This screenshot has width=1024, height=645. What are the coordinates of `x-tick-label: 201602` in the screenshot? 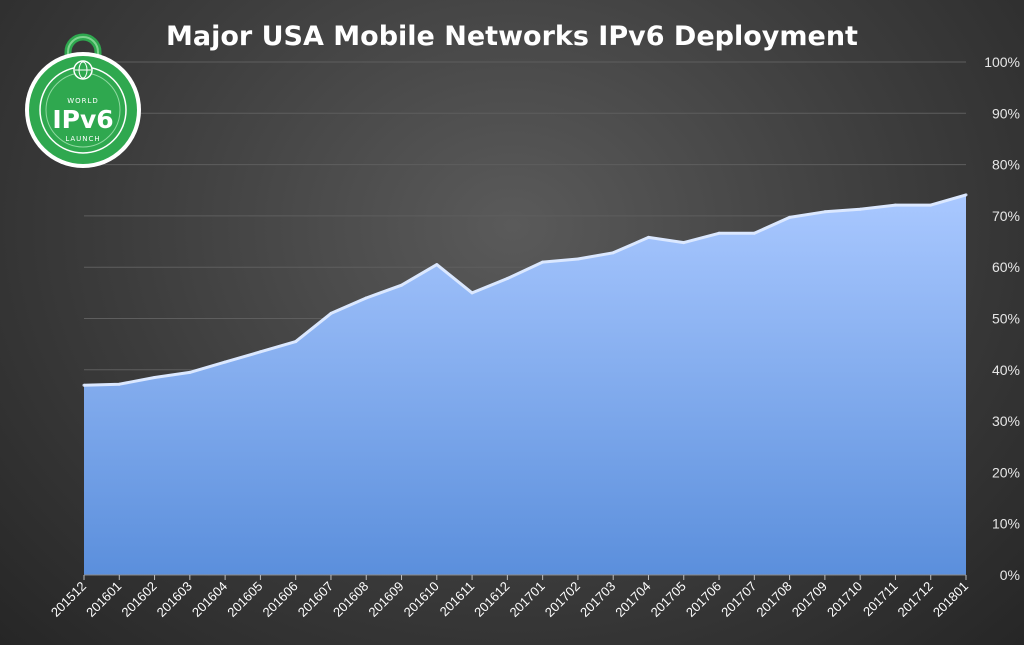 It's located at (138, 599).